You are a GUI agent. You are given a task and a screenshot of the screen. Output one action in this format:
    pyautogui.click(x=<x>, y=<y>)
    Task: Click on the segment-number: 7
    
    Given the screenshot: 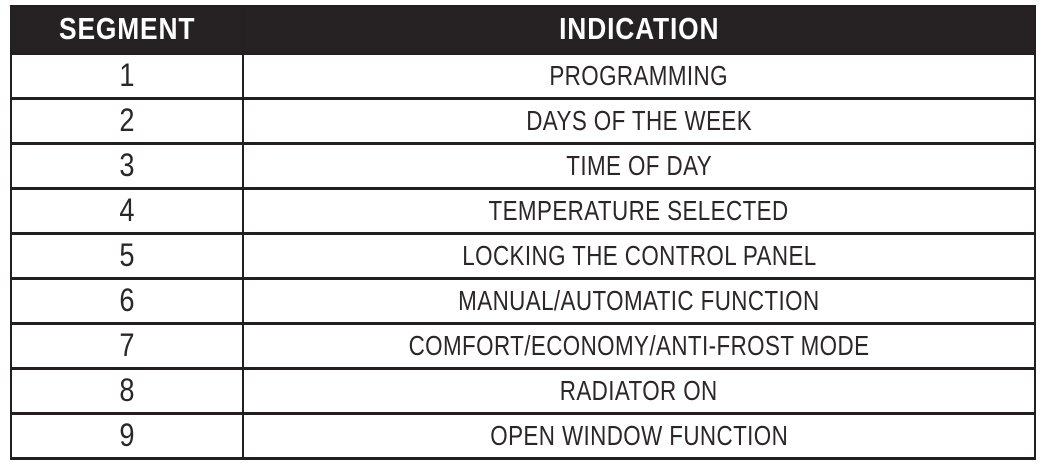 What is the action you would take?
    pyautogui.click(x=127, y=345)
    